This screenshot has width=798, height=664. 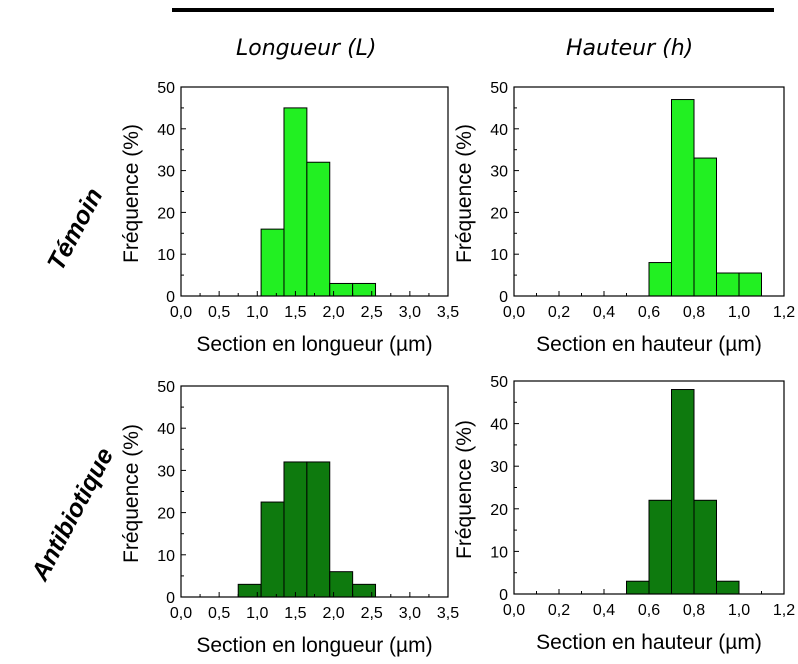 I want to click on column-header-hauteur: Hauteur (h), so click(x=630, y=48).